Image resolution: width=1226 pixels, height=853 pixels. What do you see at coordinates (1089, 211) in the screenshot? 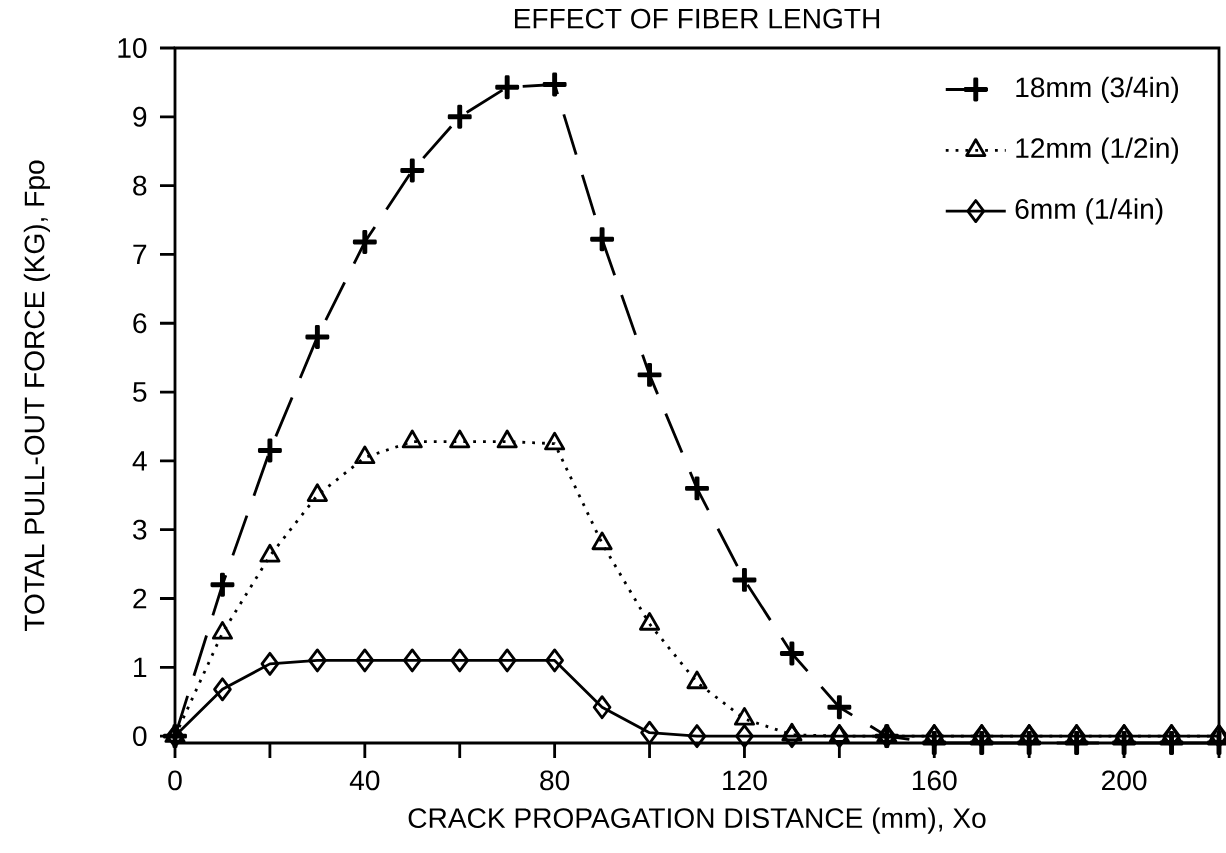
I see `legend-label: 6mm (1/4in)` at bounding box center [1089, 211].